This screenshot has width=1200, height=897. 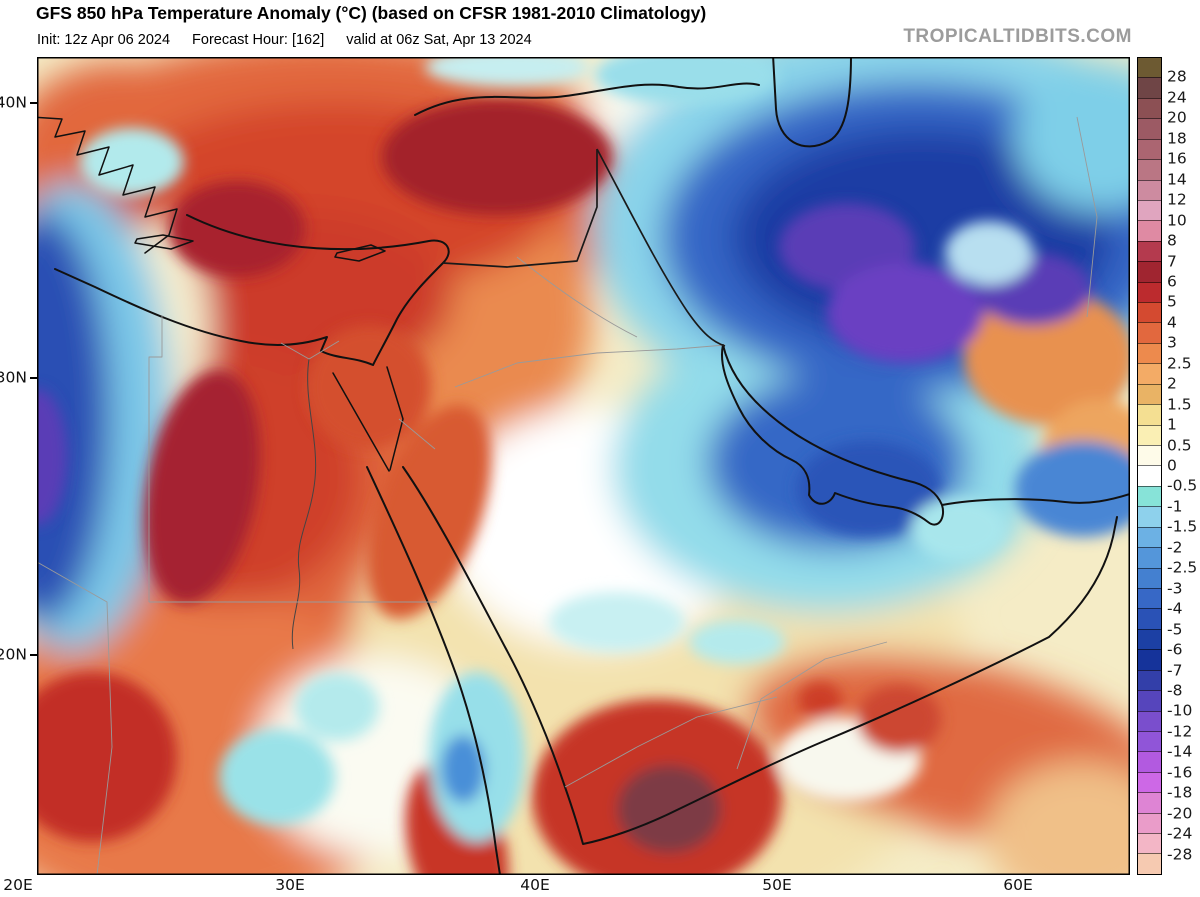 What do you see at coordinates (899, 719) in the screenshot?
I see `anomaly-oman-red-spot` at bounding box center [899, 719].